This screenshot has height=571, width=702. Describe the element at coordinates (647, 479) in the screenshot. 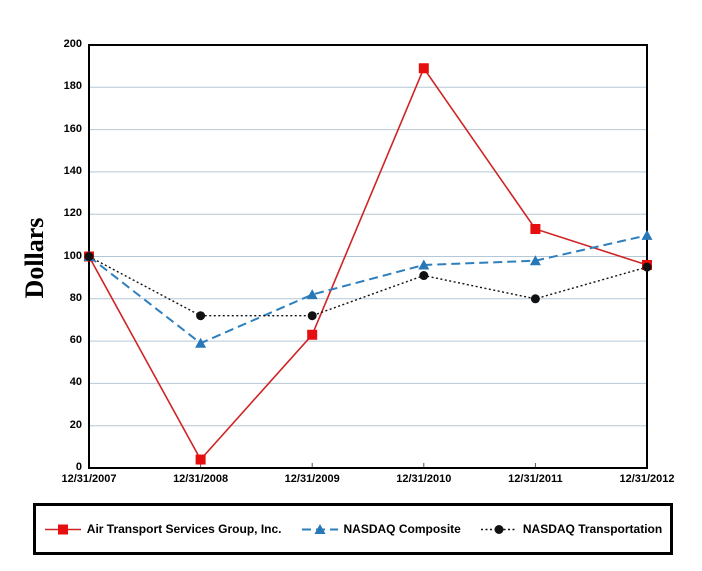

I see `x-tick-label: 12/31/2012` at that location.